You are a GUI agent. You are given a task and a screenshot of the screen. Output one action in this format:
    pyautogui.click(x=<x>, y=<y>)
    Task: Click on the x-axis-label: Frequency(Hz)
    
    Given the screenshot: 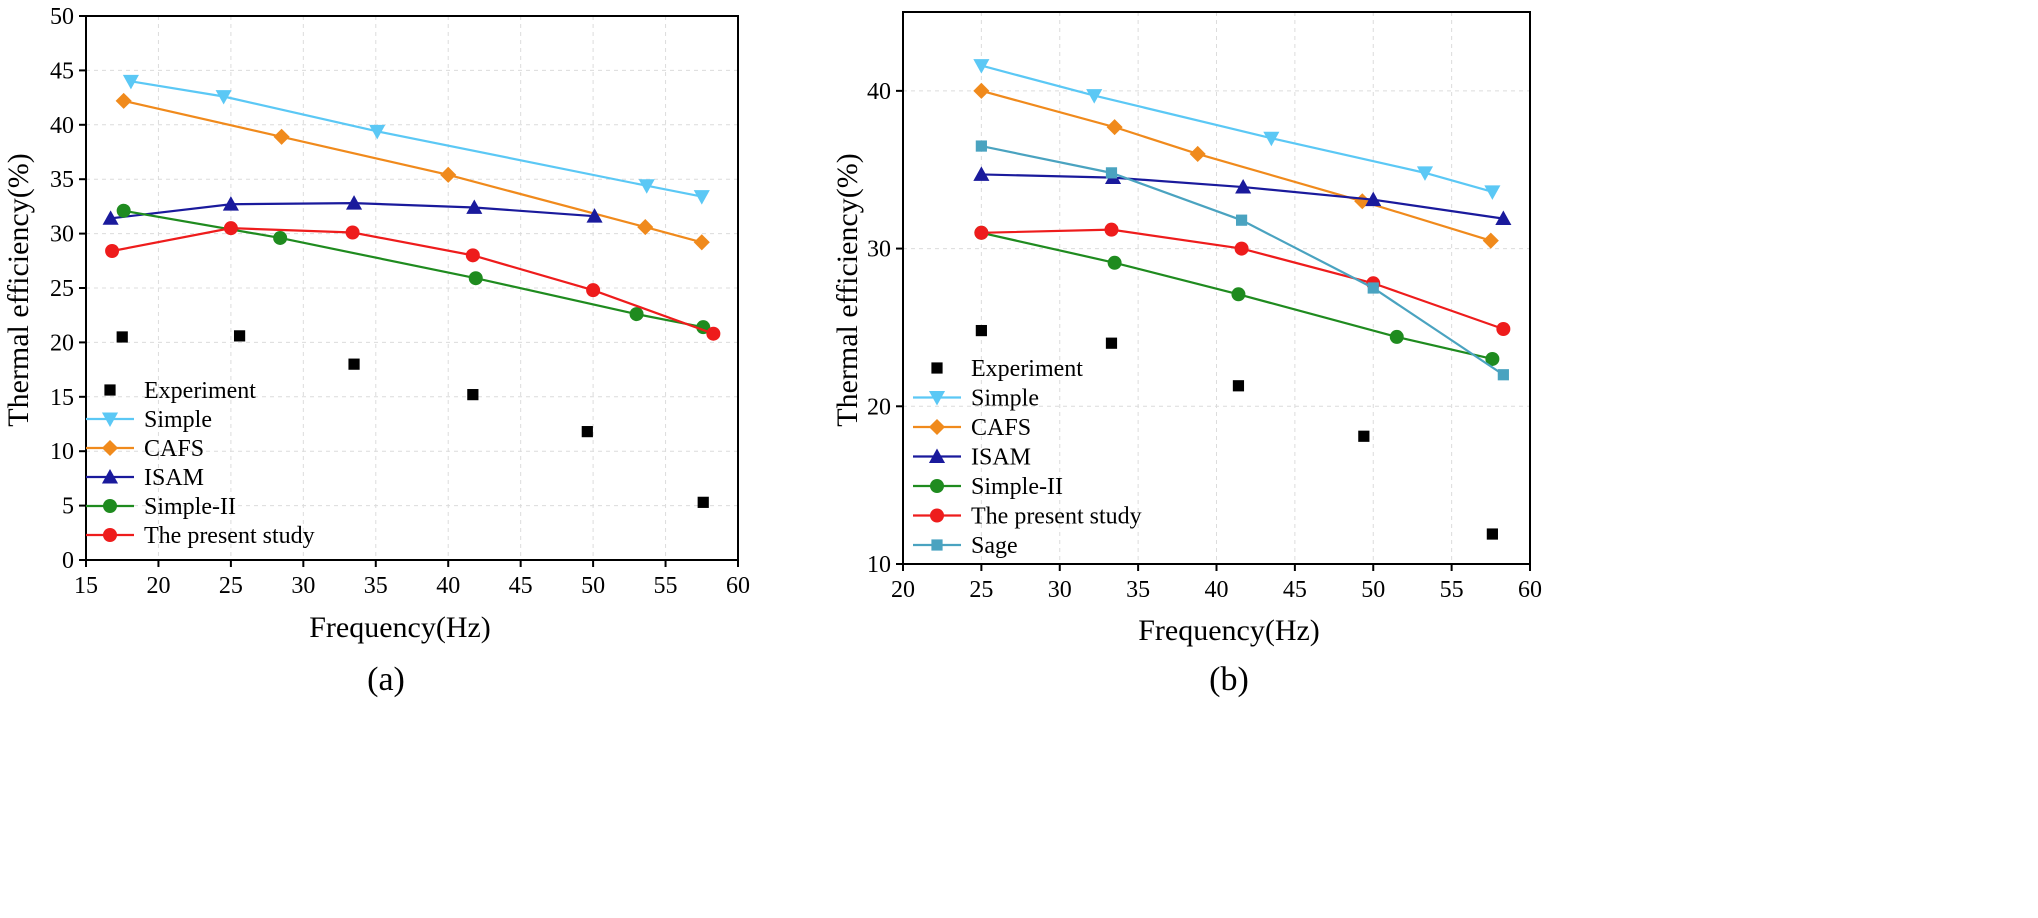 What is the action you would take?
    pyautogui.click(x=1229, y=630)
    